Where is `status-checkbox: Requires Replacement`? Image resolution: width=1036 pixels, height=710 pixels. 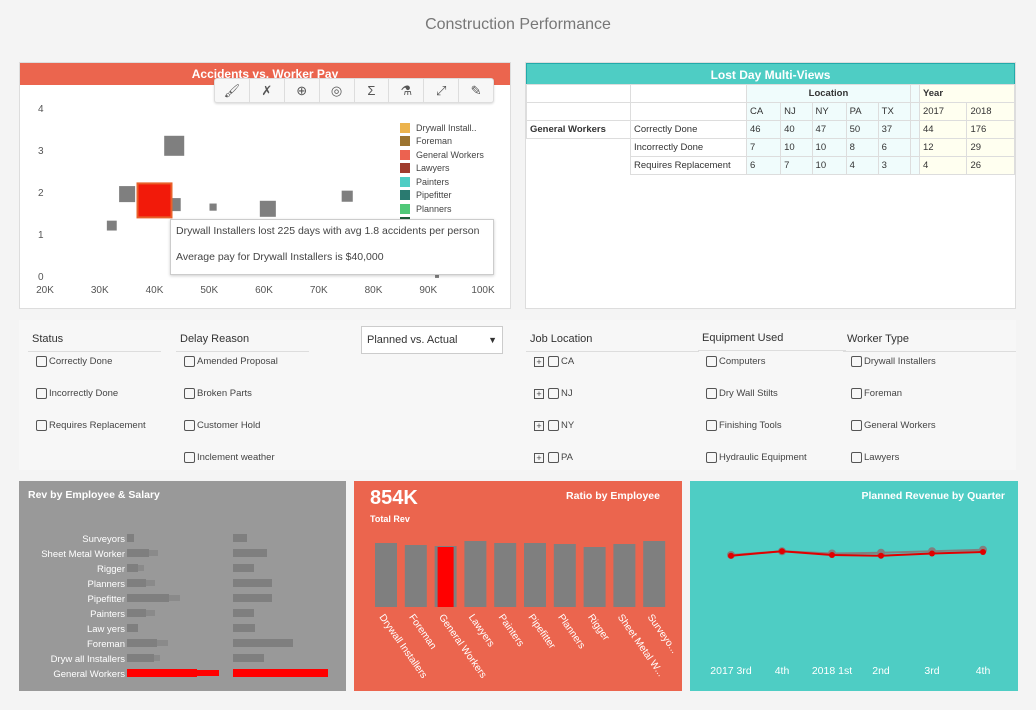
status-checkbox: Requires Replacement is located at coordinates (91, 425).